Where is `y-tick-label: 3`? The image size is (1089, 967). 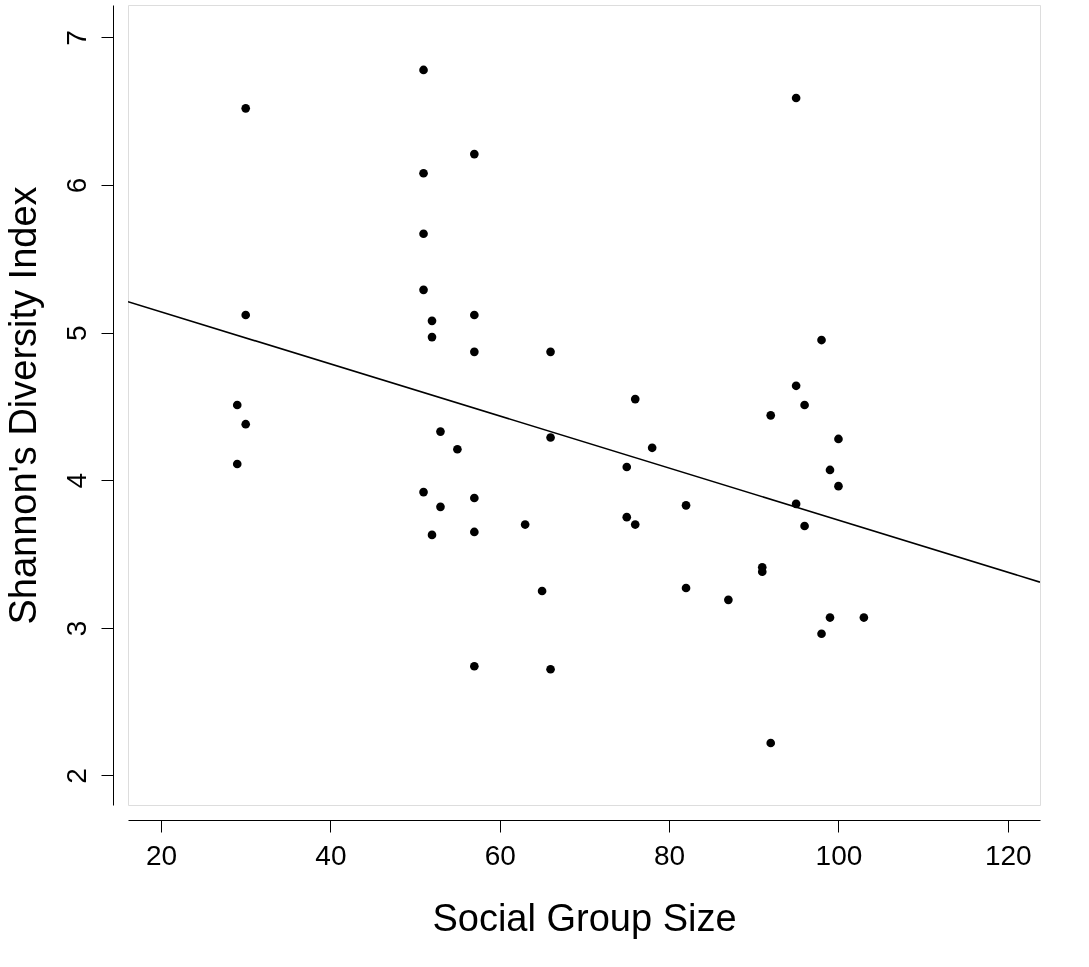 y-tick-label: 3 is located at coordinates (76, 628).